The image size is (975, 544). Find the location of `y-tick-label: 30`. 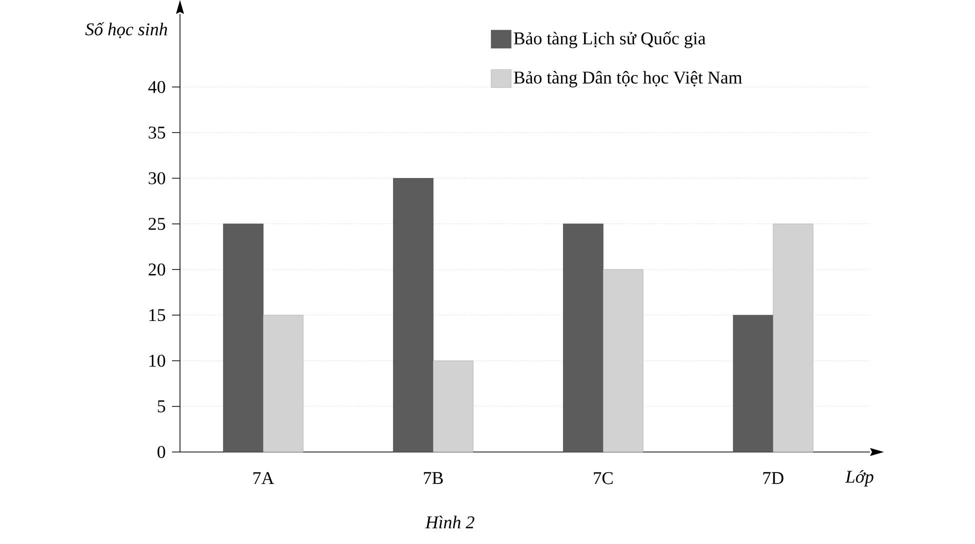

y-tick-label: 30 is located at coordinates (157, 178).